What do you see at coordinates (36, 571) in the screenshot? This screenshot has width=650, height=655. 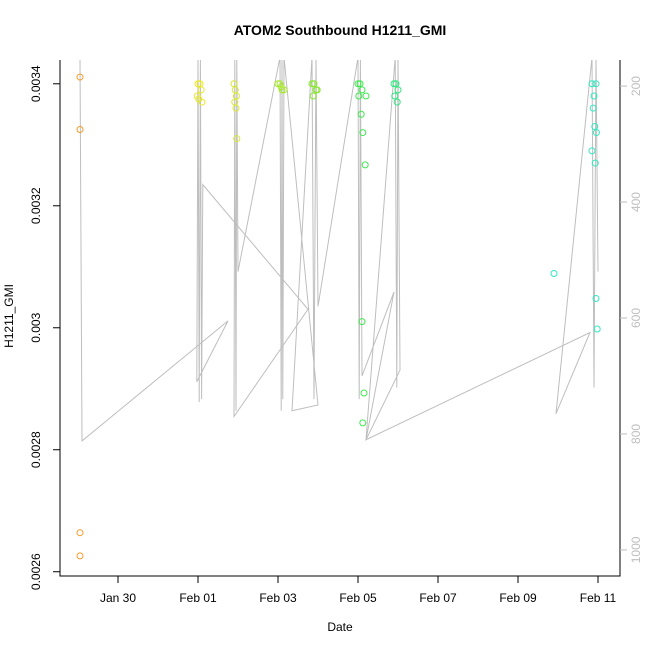 I see `y-tick-label: 0.0026` at bounding box center [36, 571].